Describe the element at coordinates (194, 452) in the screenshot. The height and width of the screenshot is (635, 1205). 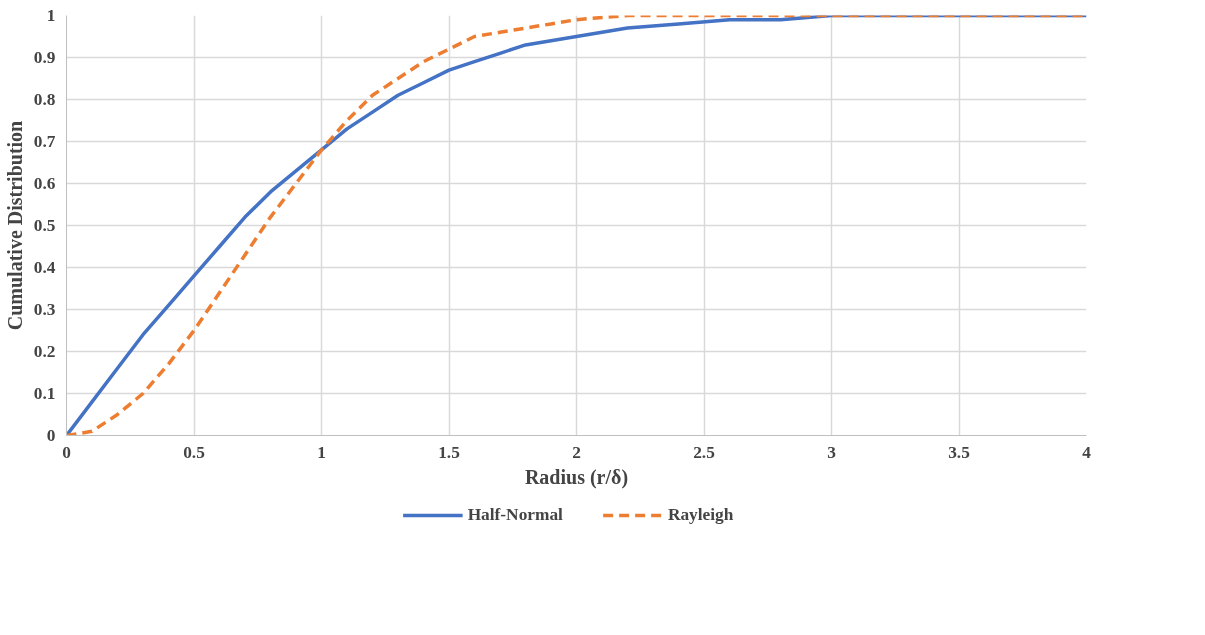
I see `x-tick-label: 0.5` at that location.